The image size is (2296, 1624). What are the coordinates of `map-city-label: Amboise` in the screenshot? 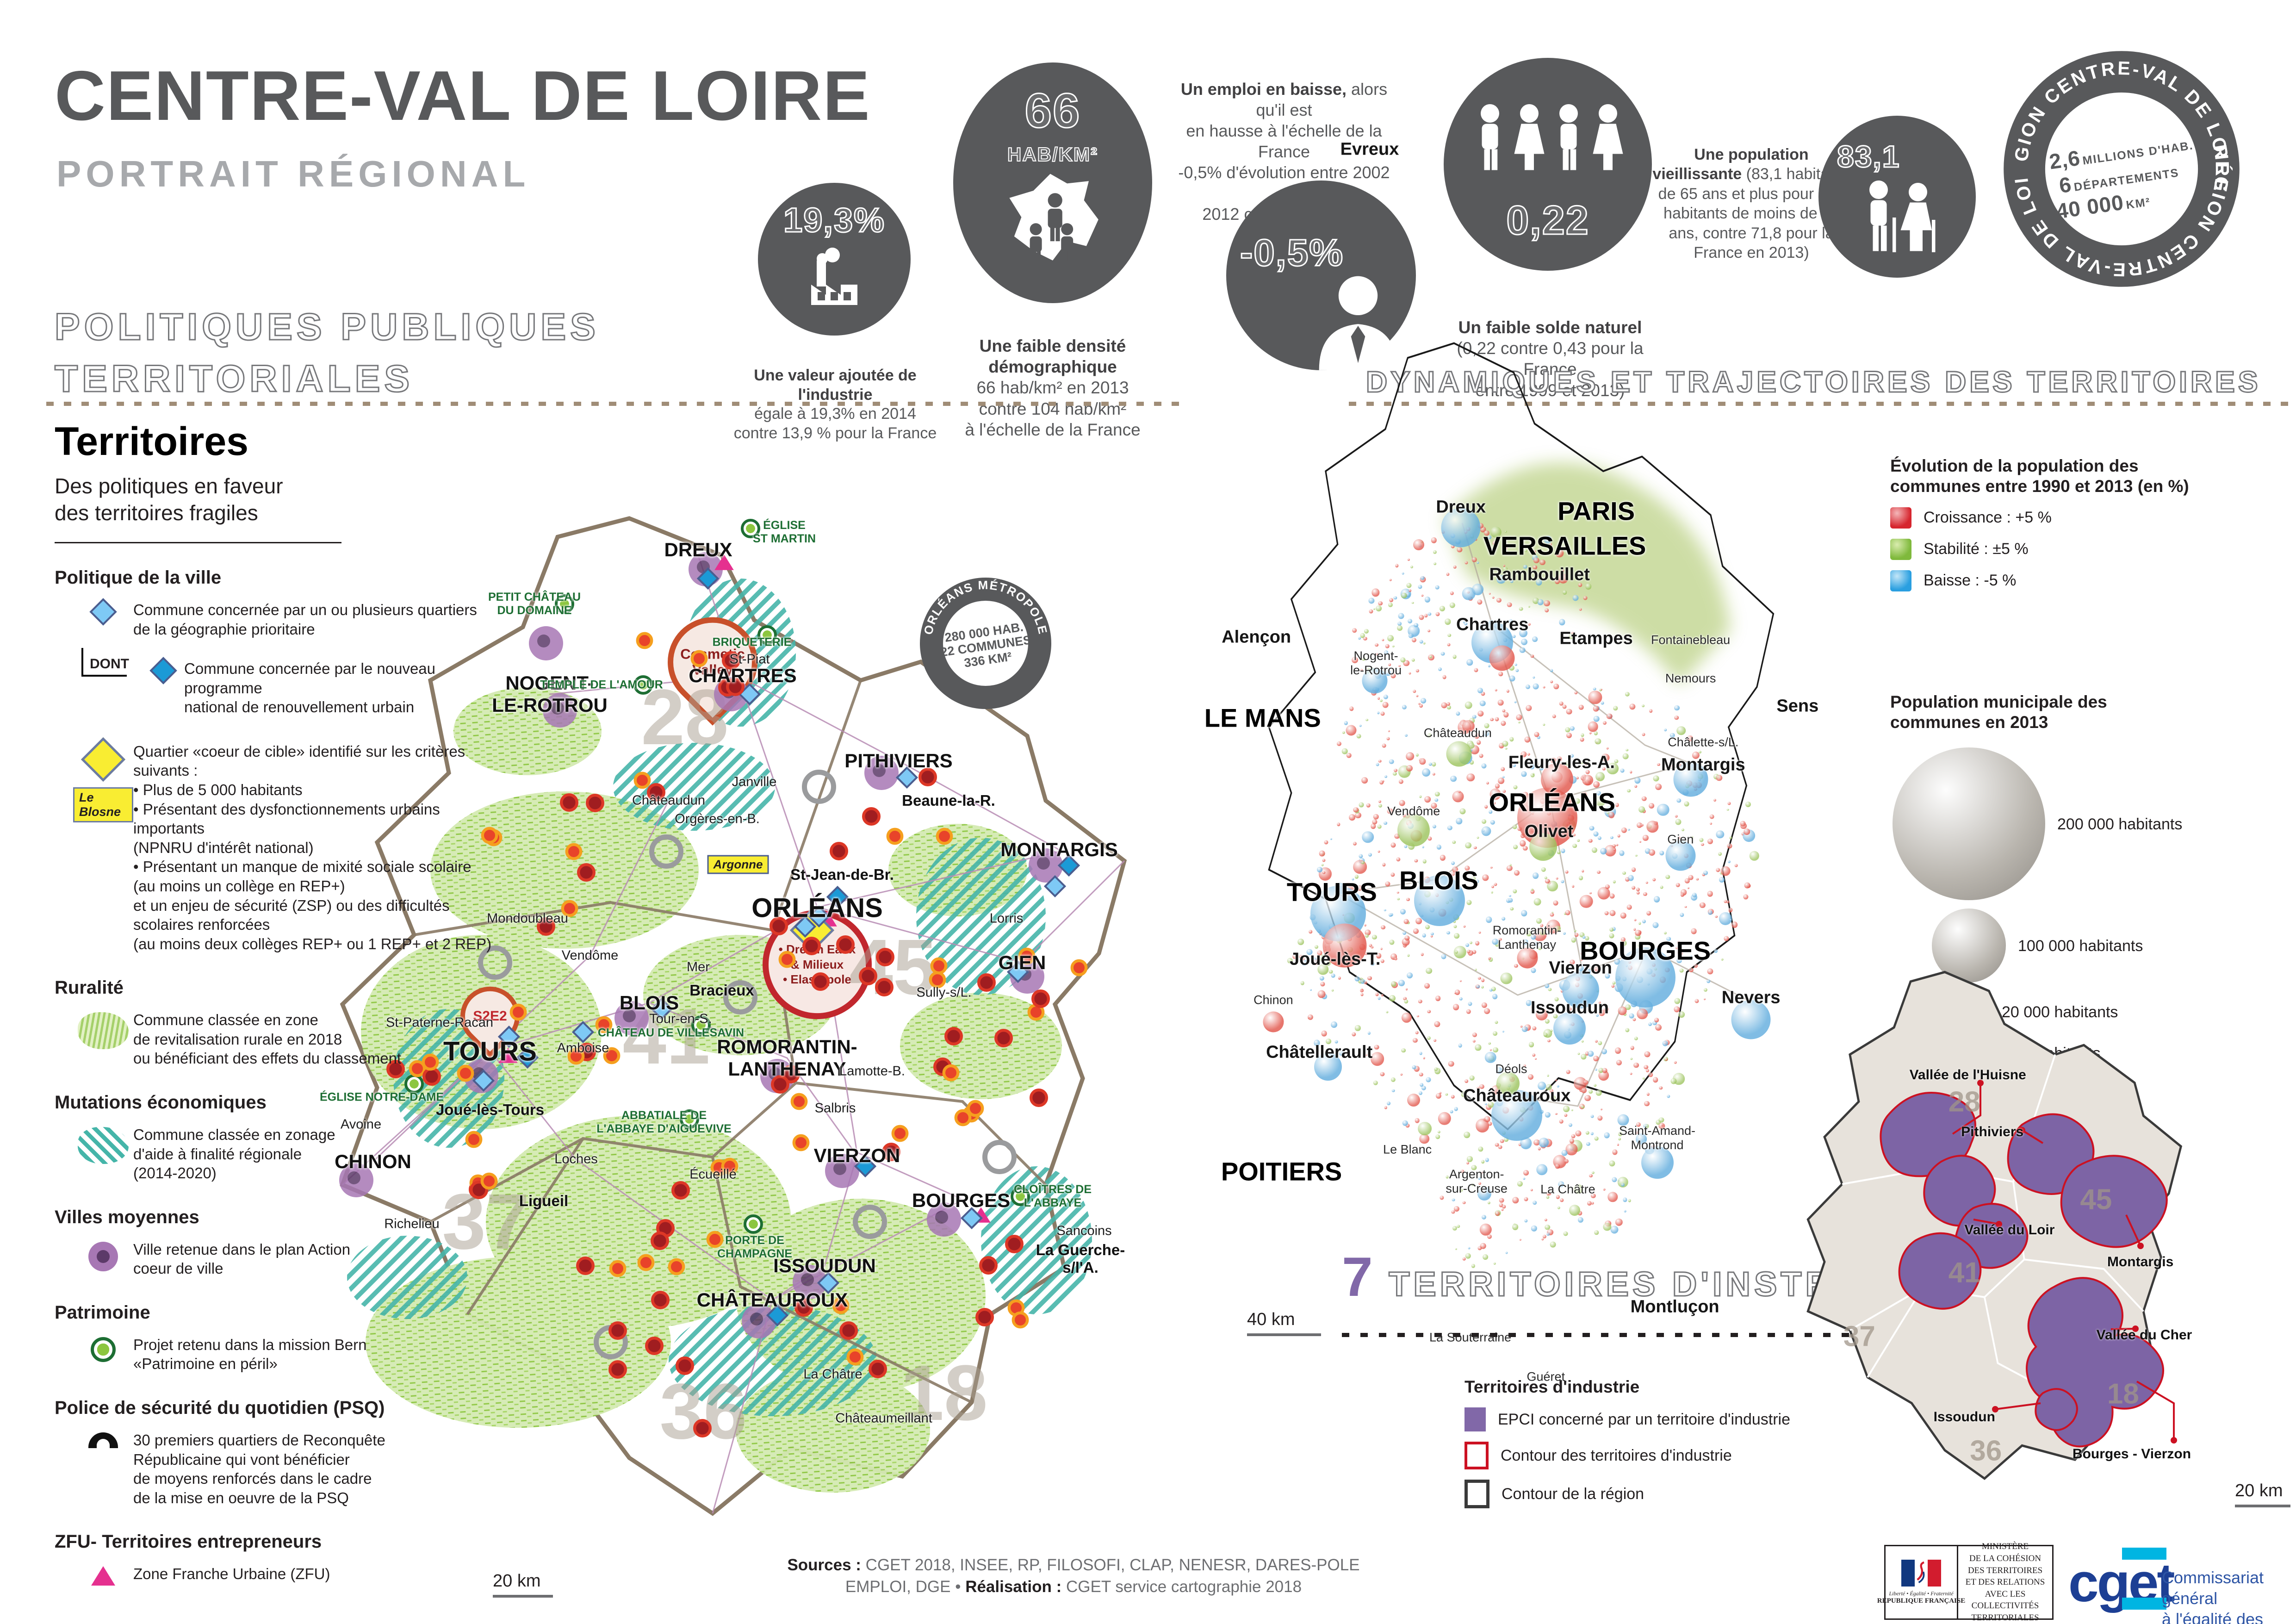 It's located at (583, 1048).